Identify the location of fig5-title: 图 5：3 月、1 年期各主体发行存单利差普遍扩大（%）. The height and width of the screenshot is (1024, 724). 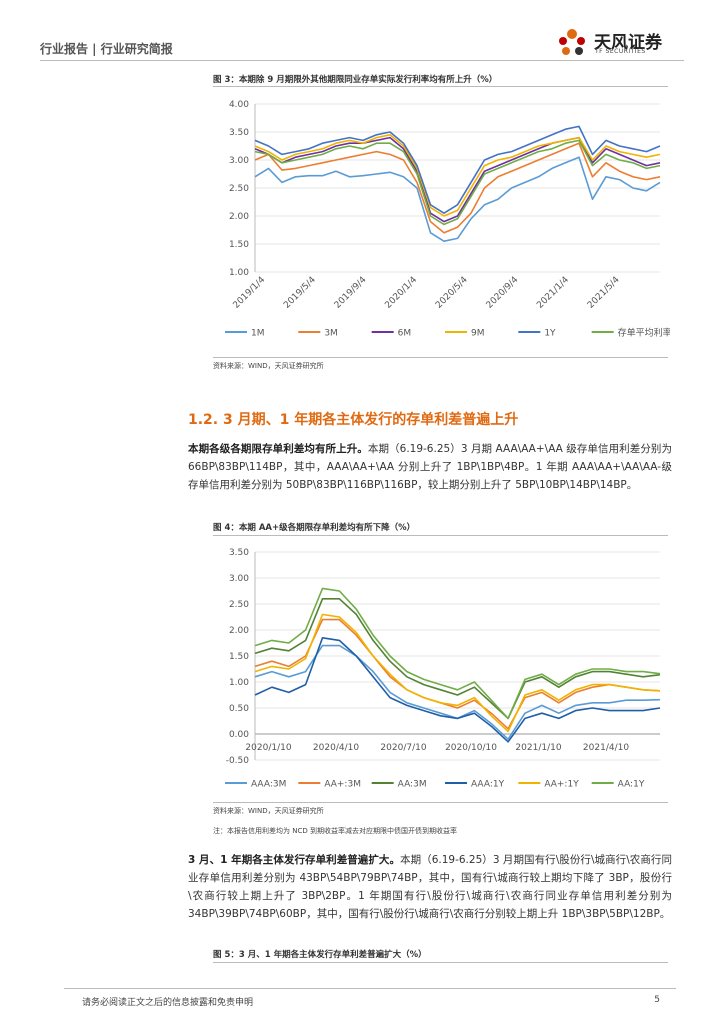
(320, 955).